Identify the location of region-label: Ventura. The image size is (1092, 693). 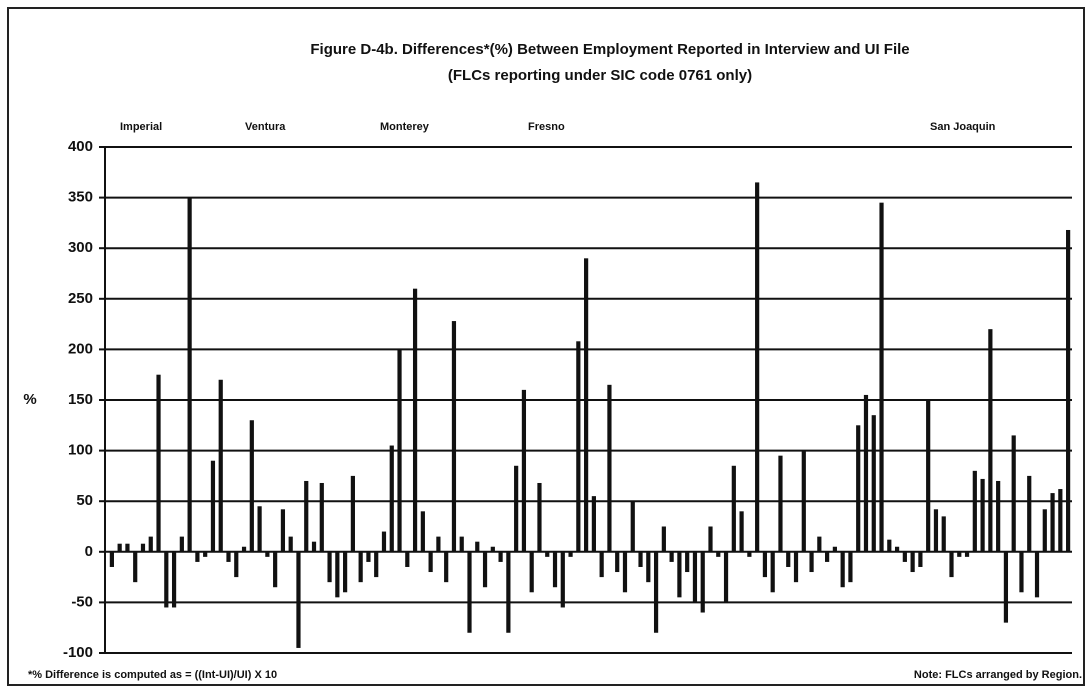
(265, 127).